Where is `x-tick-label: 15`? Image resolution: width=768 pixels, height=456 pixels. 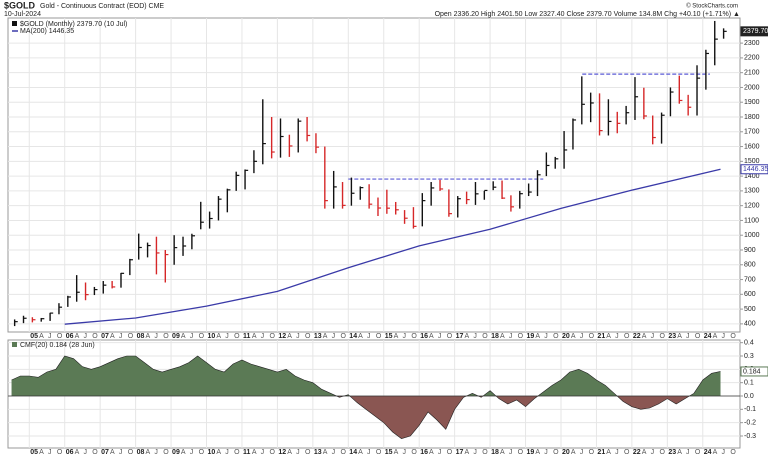 x-tick-label: 15 is located at coordinates (389, 336).